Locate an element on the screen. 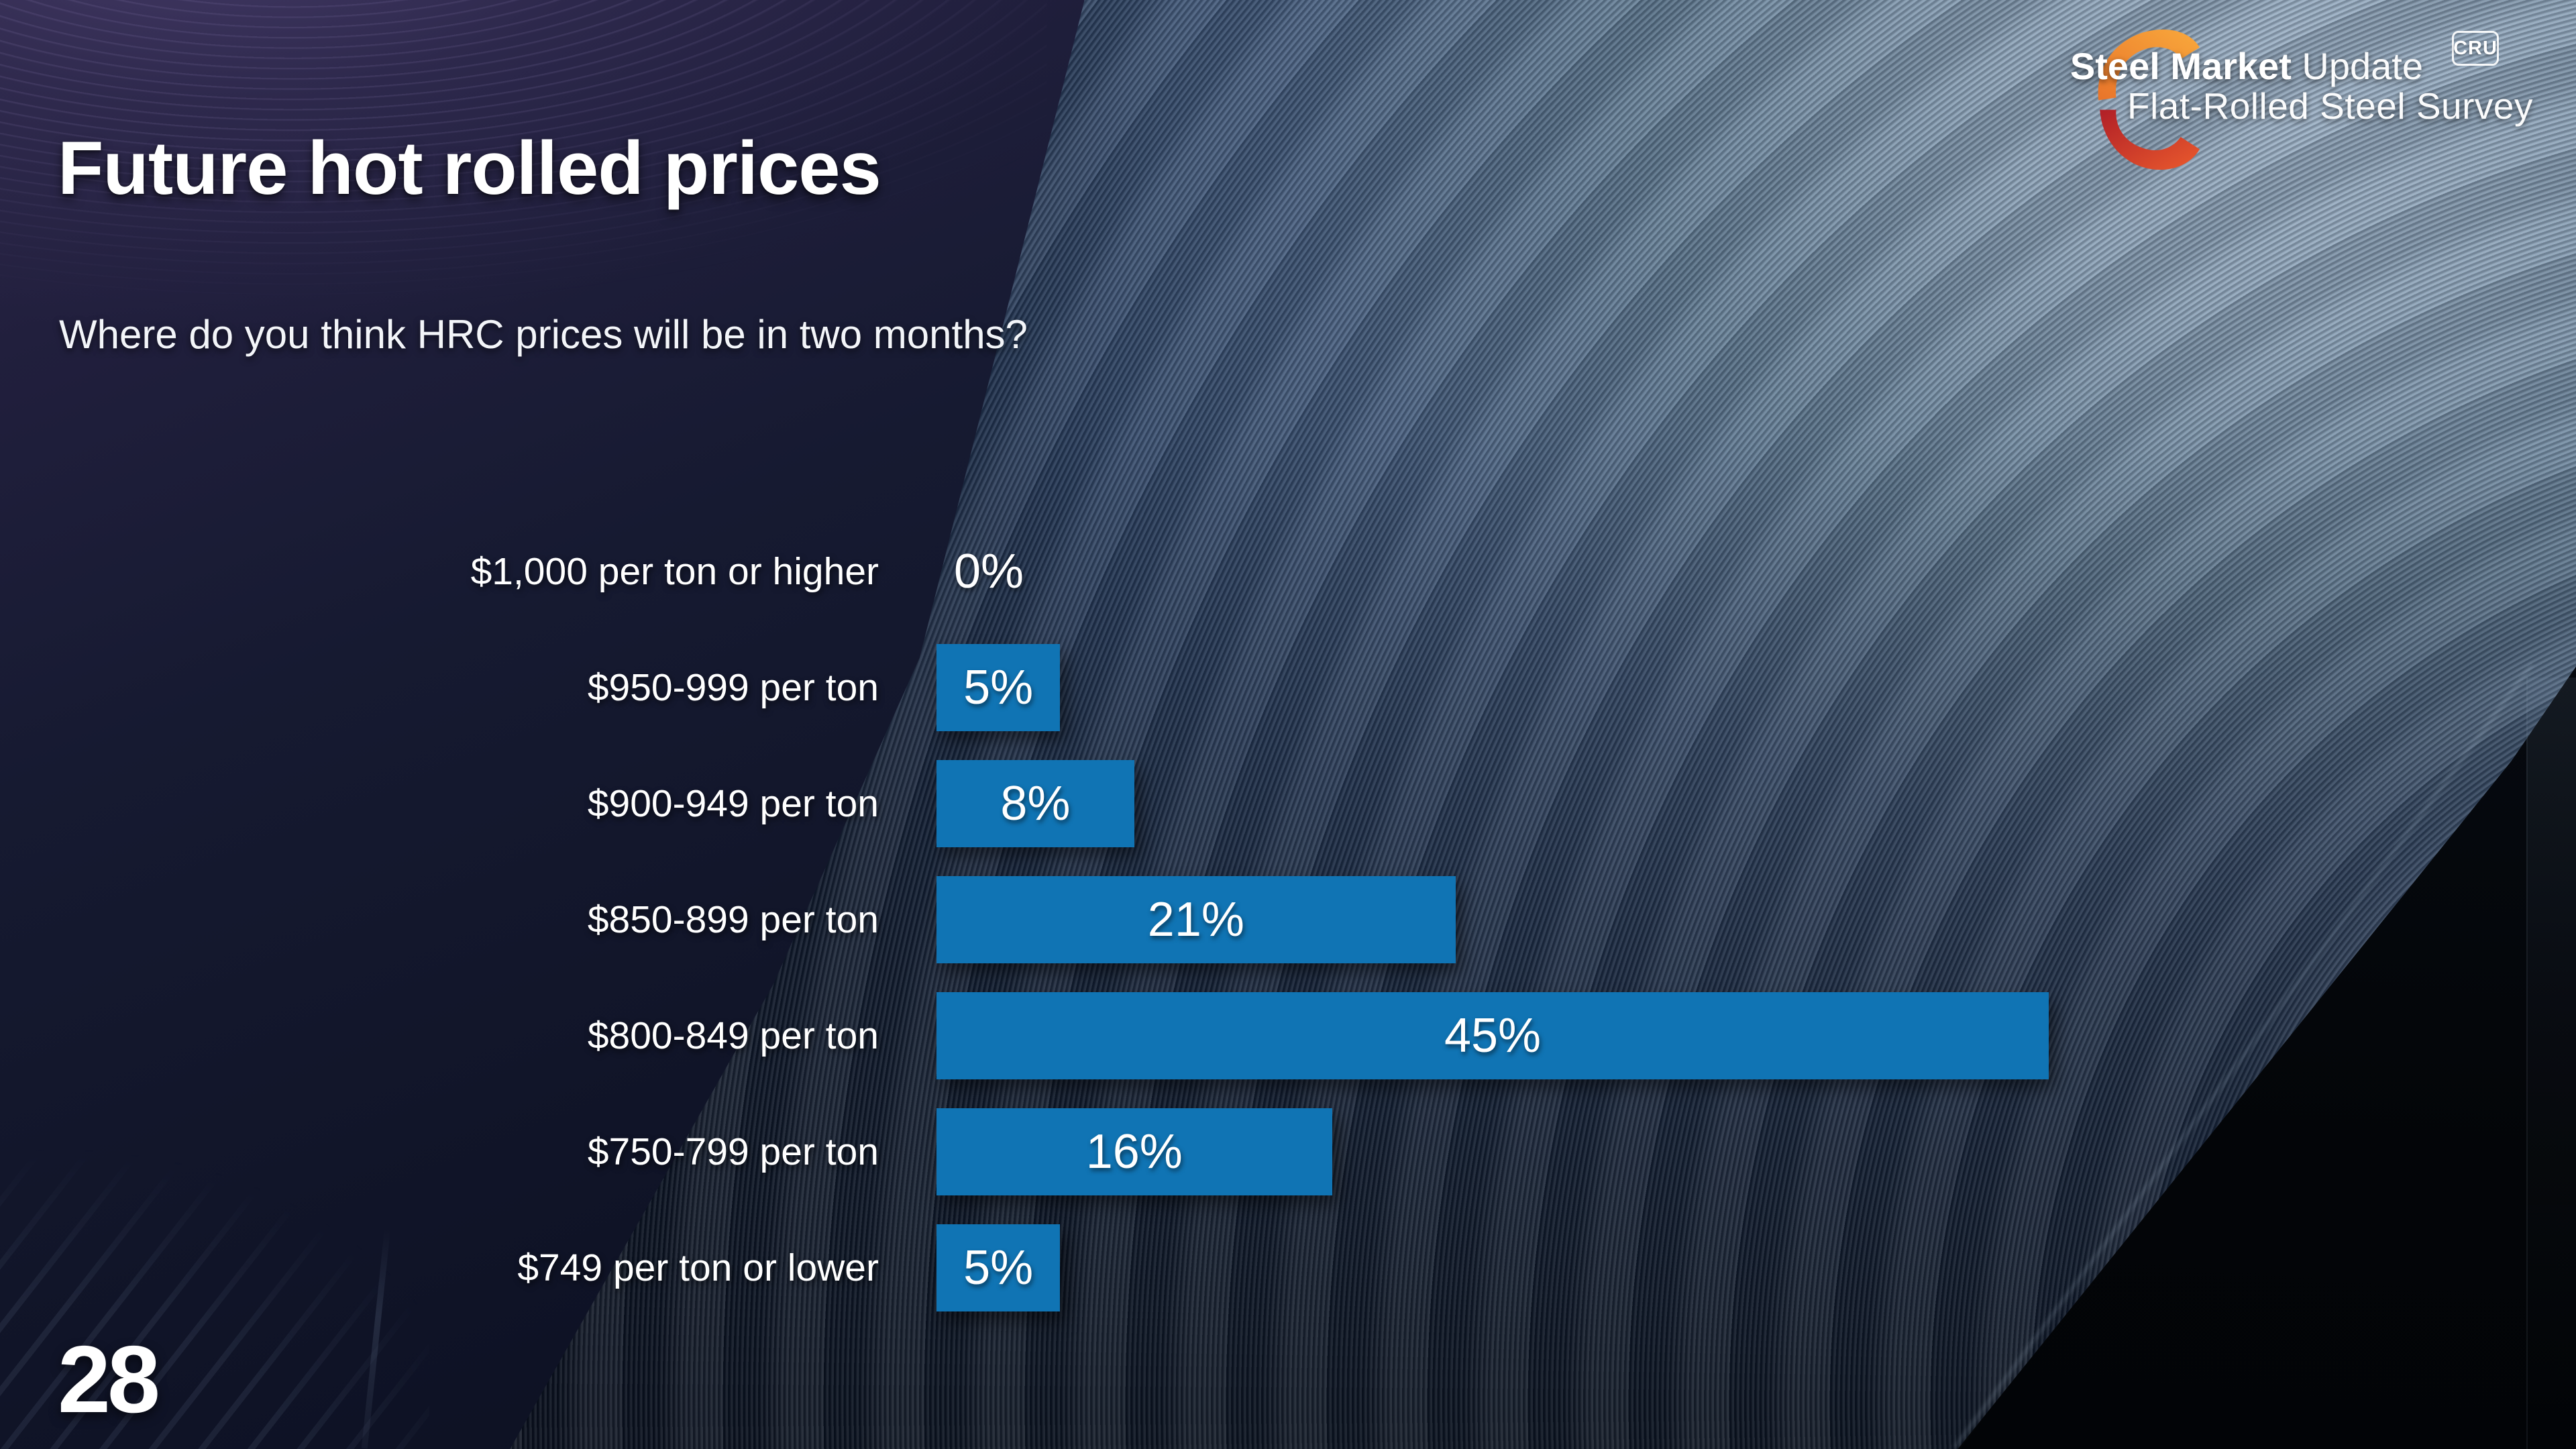 The height and width of the screenshot is (1449, 2576). logo-brand-bold: Steel Market is located at coordinates (2181, 66).